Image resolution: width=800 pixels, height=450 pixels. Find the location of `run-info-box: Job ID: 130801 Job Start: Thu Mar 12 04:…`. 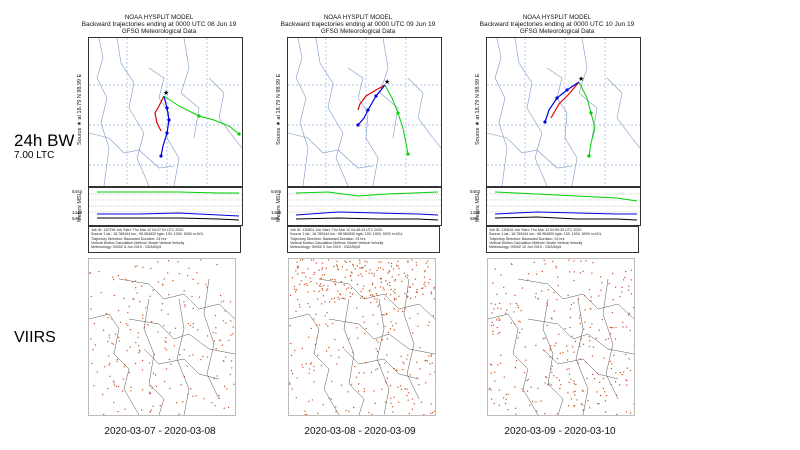

run-info-box: Job ID: 130801 Job Start: Thu Mar 12 04:… is located at coordinates (363, 239).